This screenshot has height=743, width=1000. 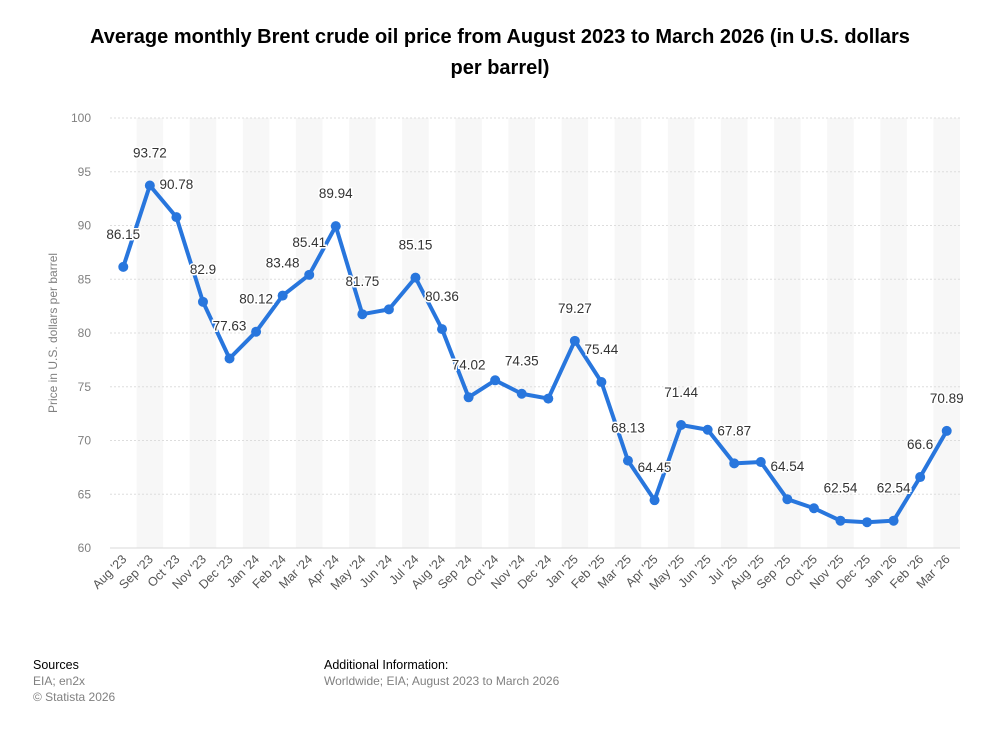 I want to click on y-tick-label: 75, so click(x=85, y=387).